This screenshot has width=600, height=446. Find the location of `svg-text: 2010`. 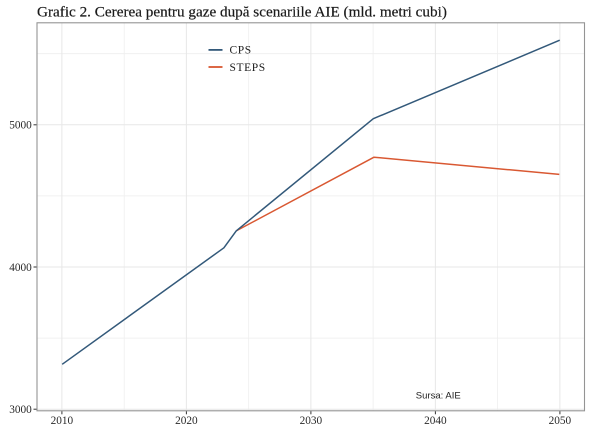

svg-text: 2010 is located at coordinates (62, 421).